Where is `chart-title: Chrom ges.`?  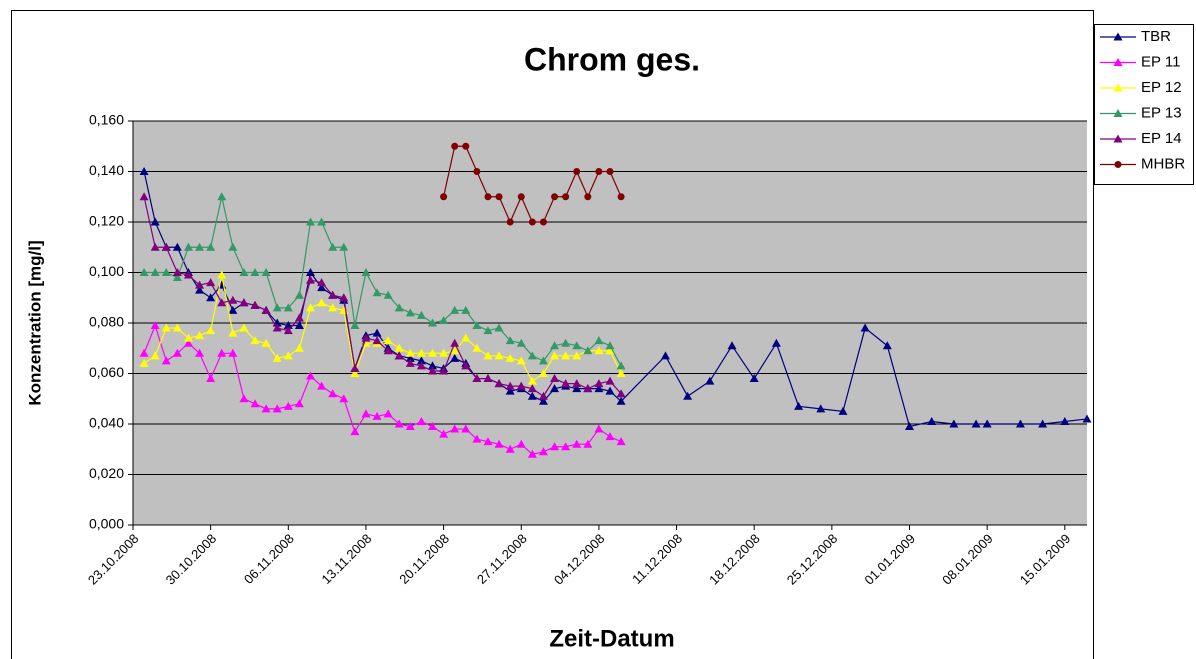 chart-title: Chrom ges. is located at coordinates (612, 59).